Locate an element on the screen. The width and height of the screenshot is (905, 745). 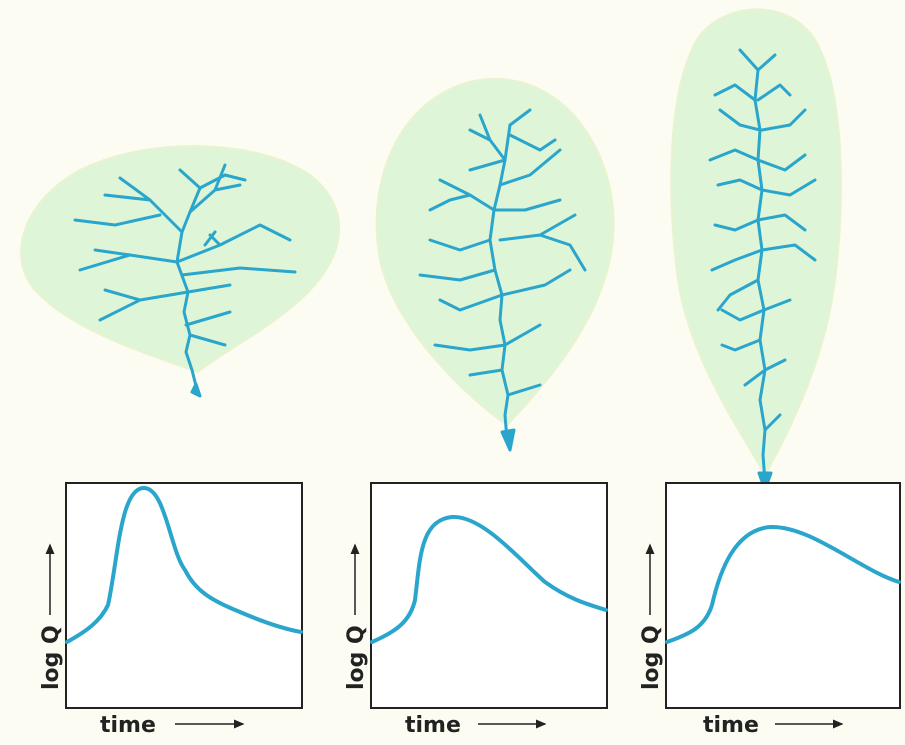
basin-elongated is located at coordinates (756, 243).